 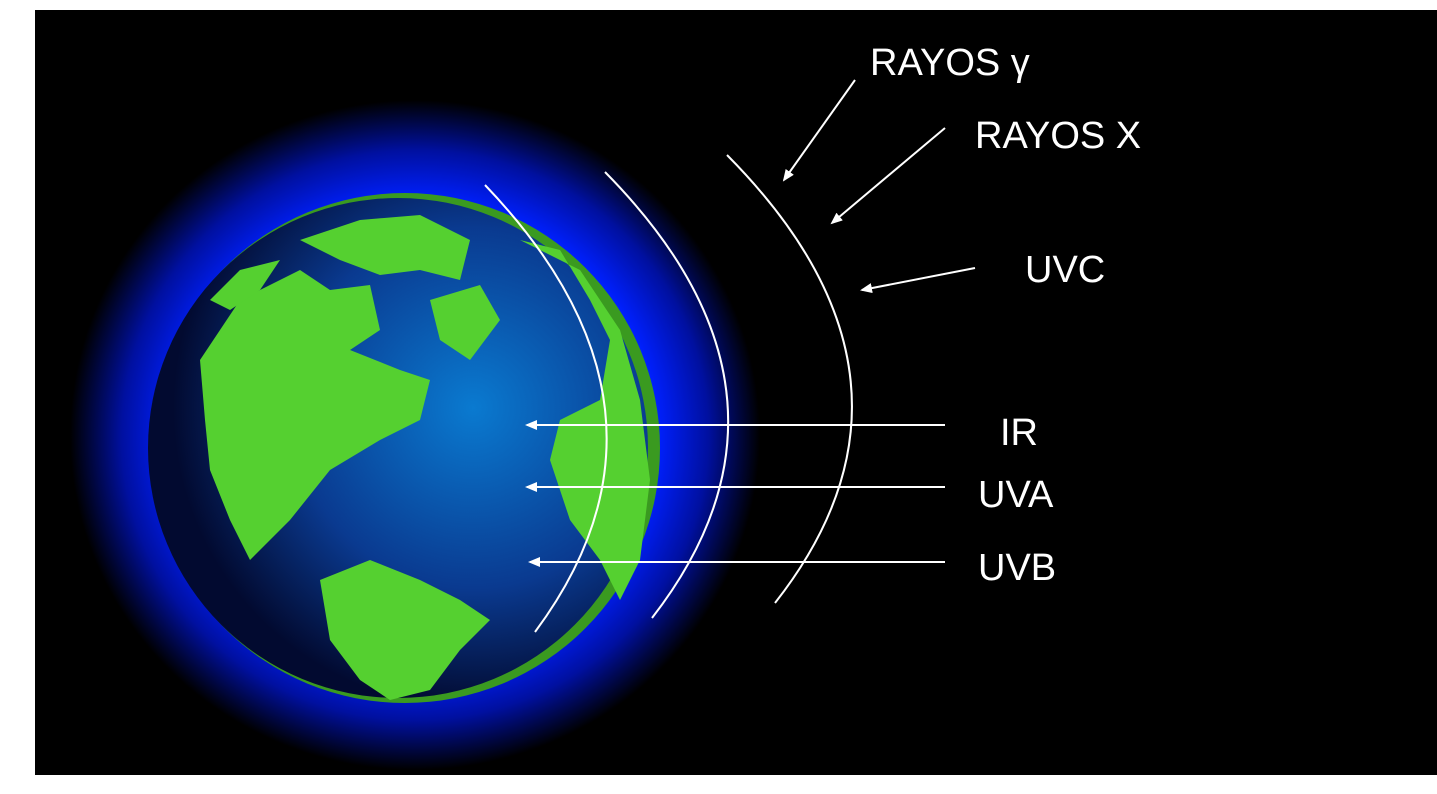 I want to click on label: UVA, so click(x=1016, y=495).